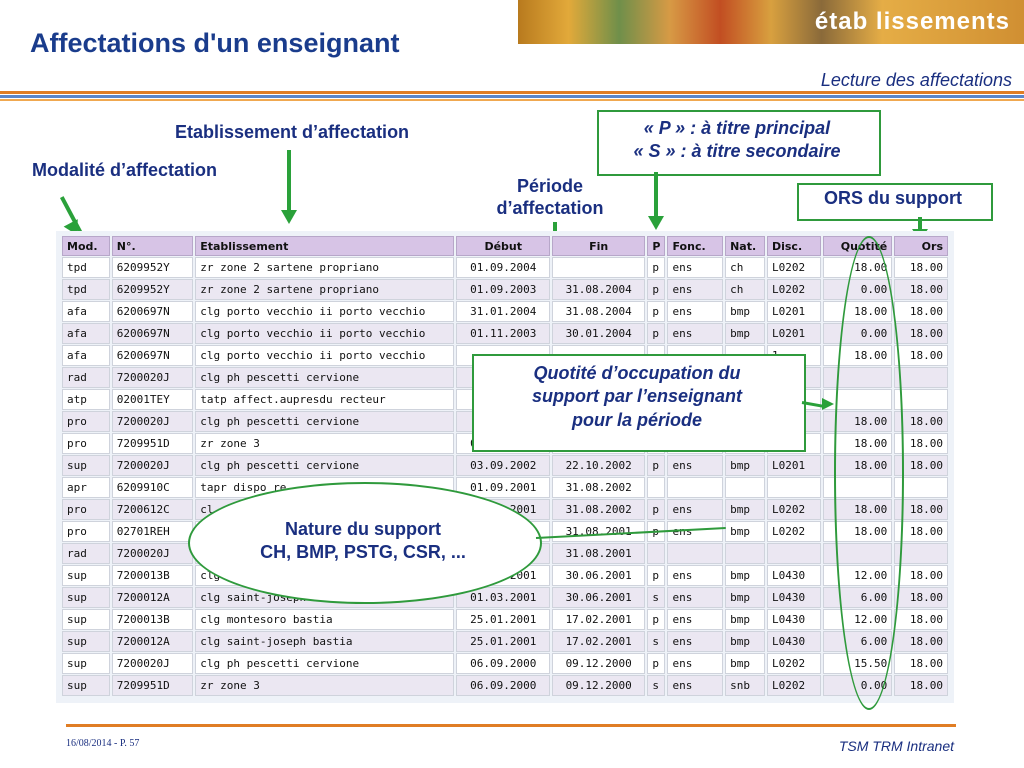 This screenshot has height=768, width=1024. I want to click on col-header-nat: Nat., so click(745, 246).